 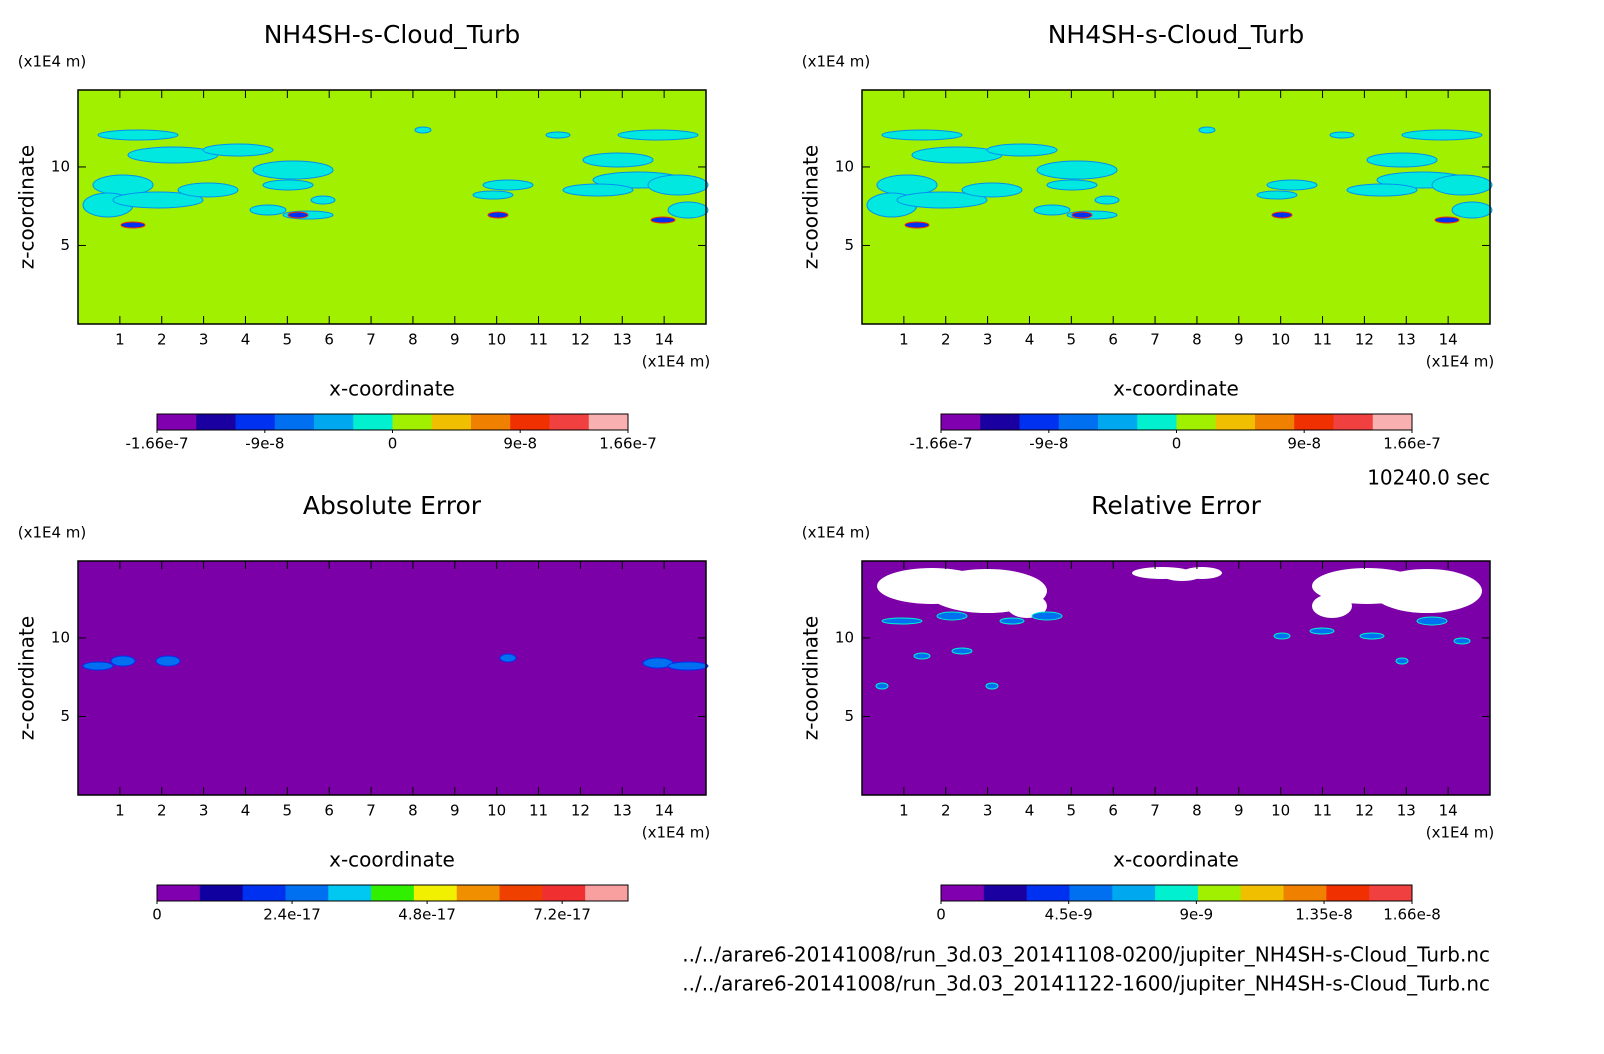 What do you see at coordinates (1176, 505) in the screenshot?
I see `panel-title: Relative Error` at bounding box center [1176, 505].